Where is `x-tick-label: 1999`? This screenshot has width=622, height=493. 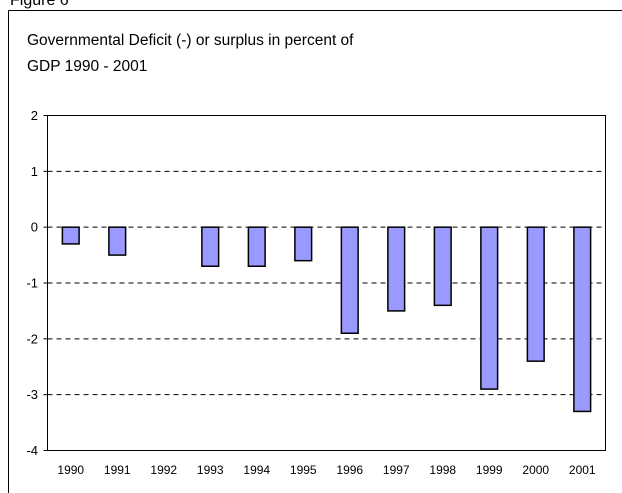 x-tick-label: 1999 is located at coordinates (489, 470).